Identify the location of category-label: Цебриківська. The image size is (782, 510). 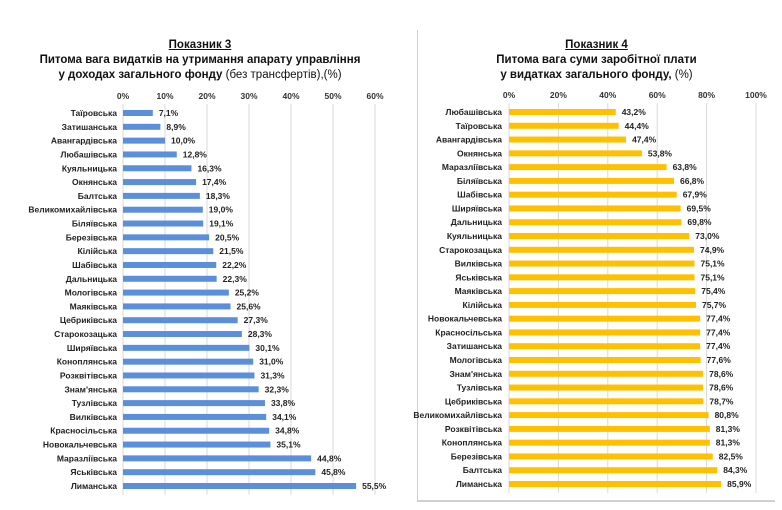
(473, 401).